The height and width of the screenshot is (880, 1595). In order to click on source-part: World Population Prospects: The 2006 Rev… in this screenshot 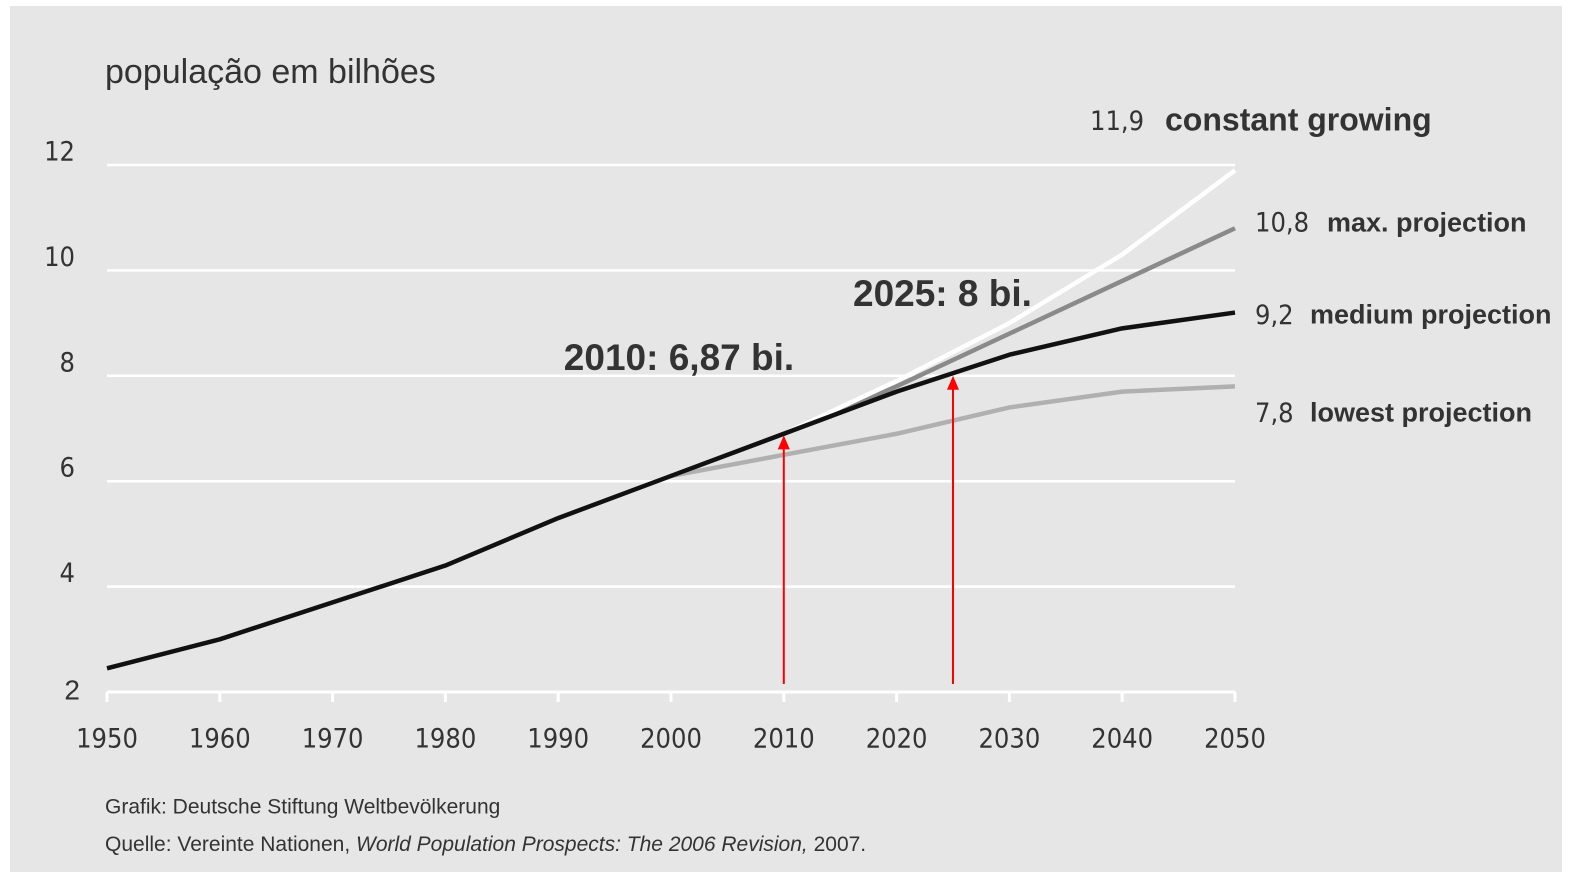, I will do `click(582, 844)`.